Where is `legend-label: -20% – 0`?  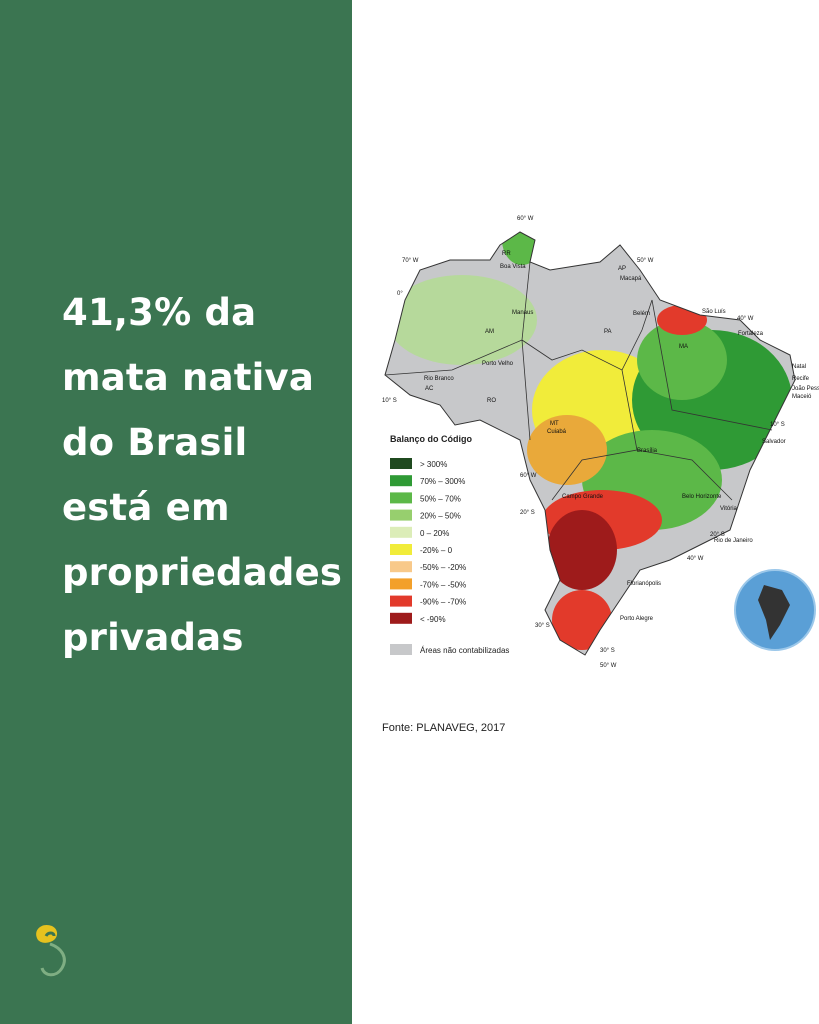 legend-label: -20% – 0 is located at coordinates (436, 550).